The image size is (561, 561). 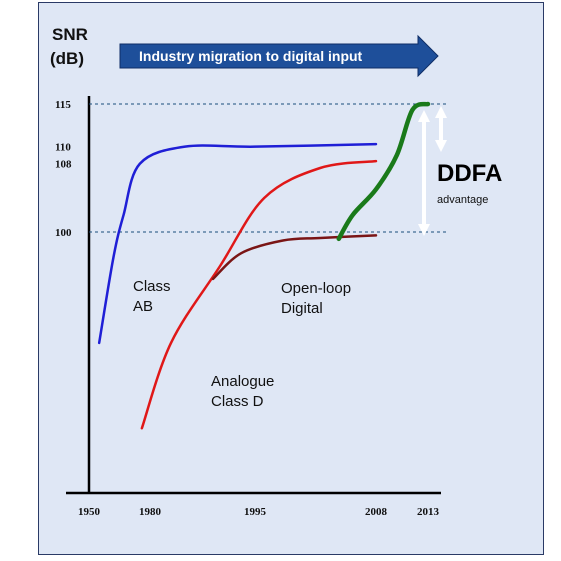 I want to click on series-label-open-loop-line1: Open-loop, so click(x=316, y=288).